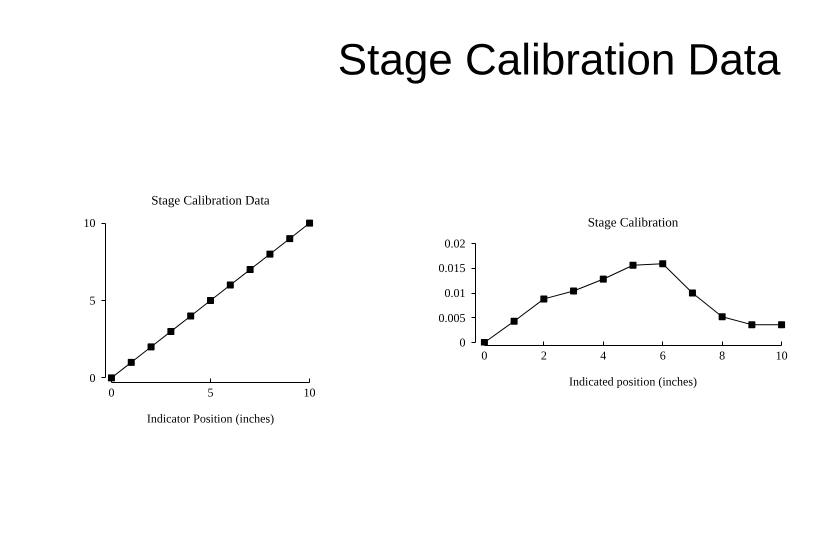 This screenshot has height=548, width=817. What do you see at coordinates (210, 419) in the screenshot?
I see `x-axis-title: Indicator Position (inches)` at bounding box center [210, 419].